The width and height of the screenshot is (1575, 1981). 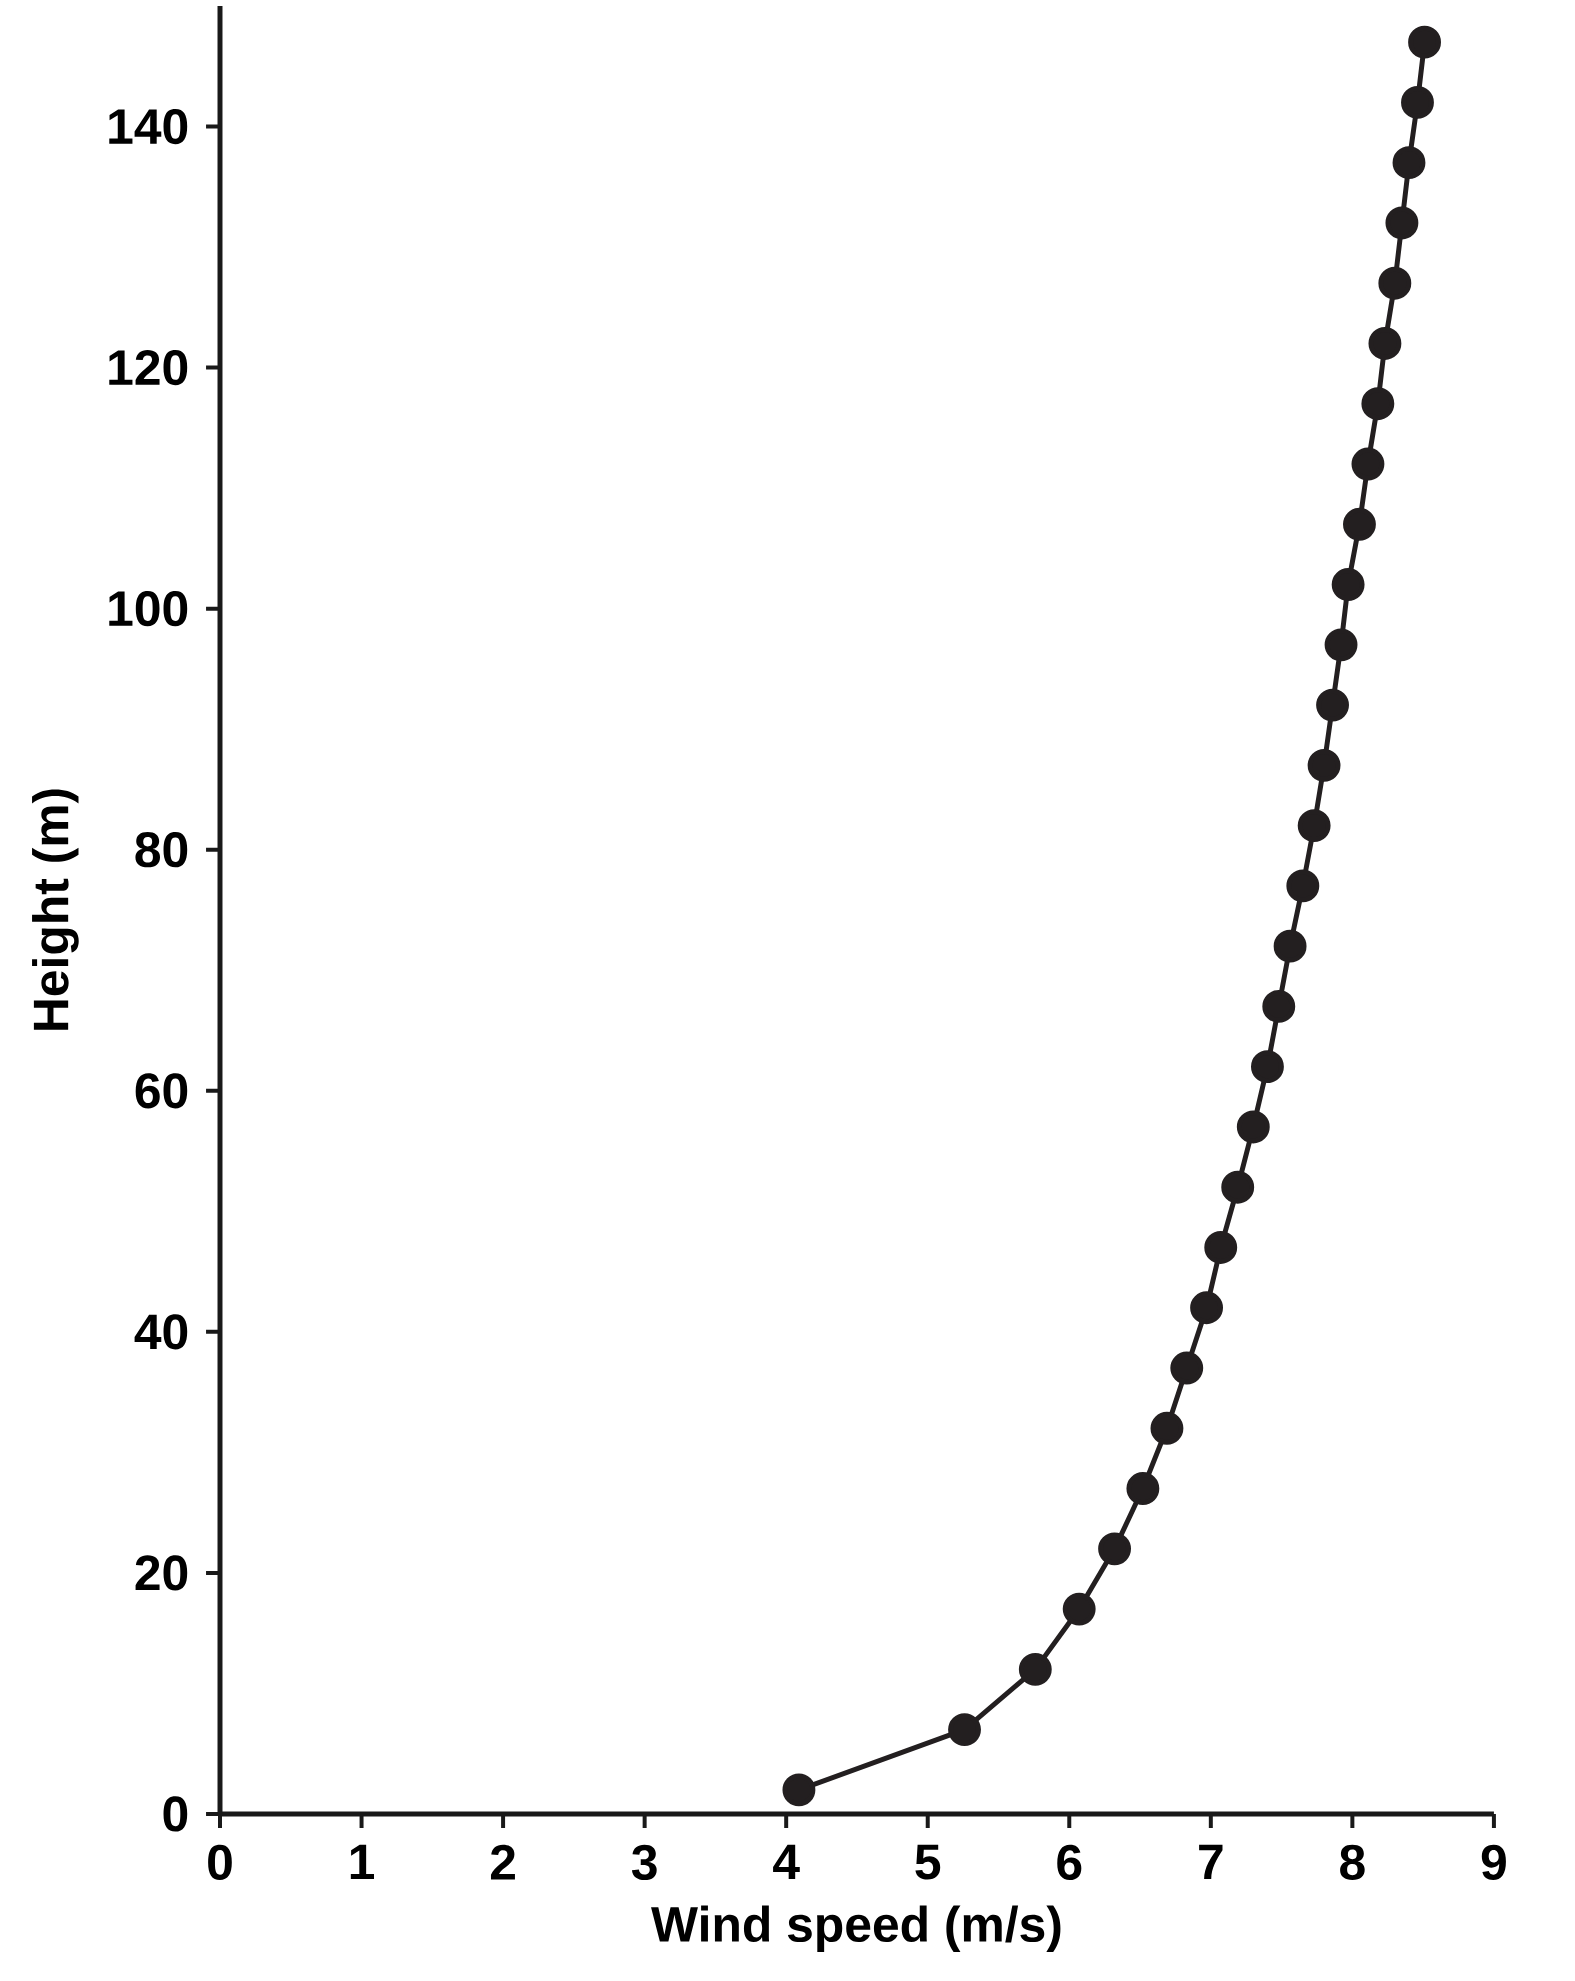 I want to click on x-tick-label: 2, so click(x=502, y=1862).